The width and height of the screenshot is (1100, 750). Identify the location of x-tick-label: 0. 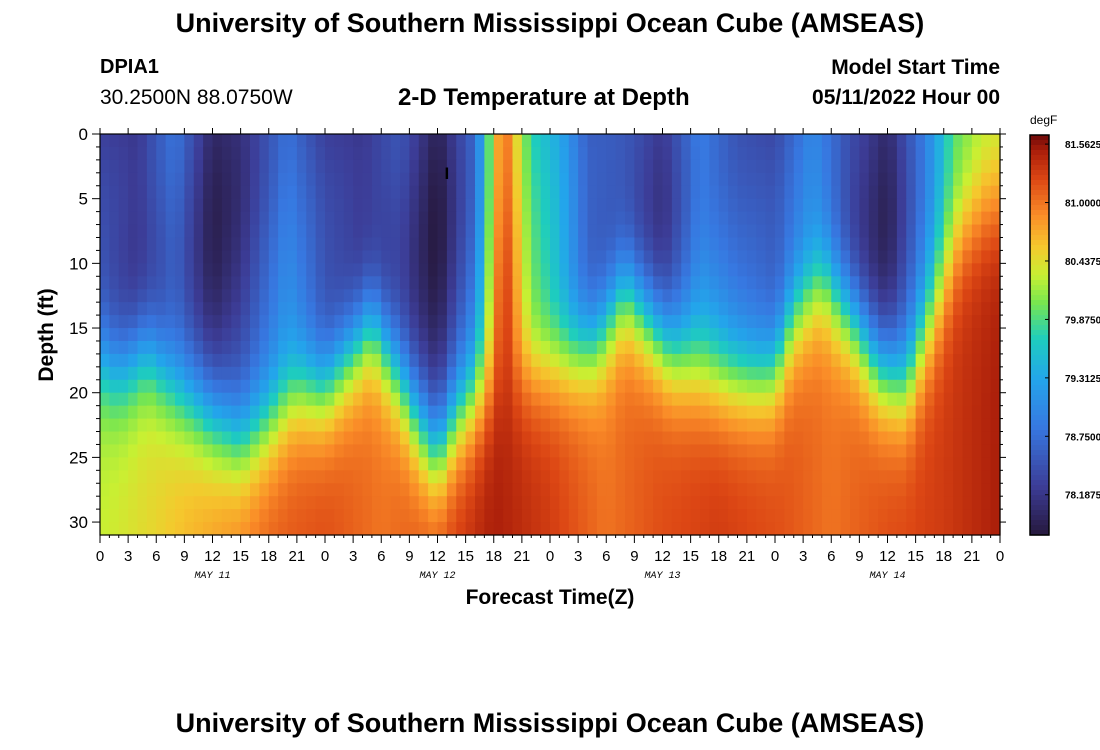
(325, 556).